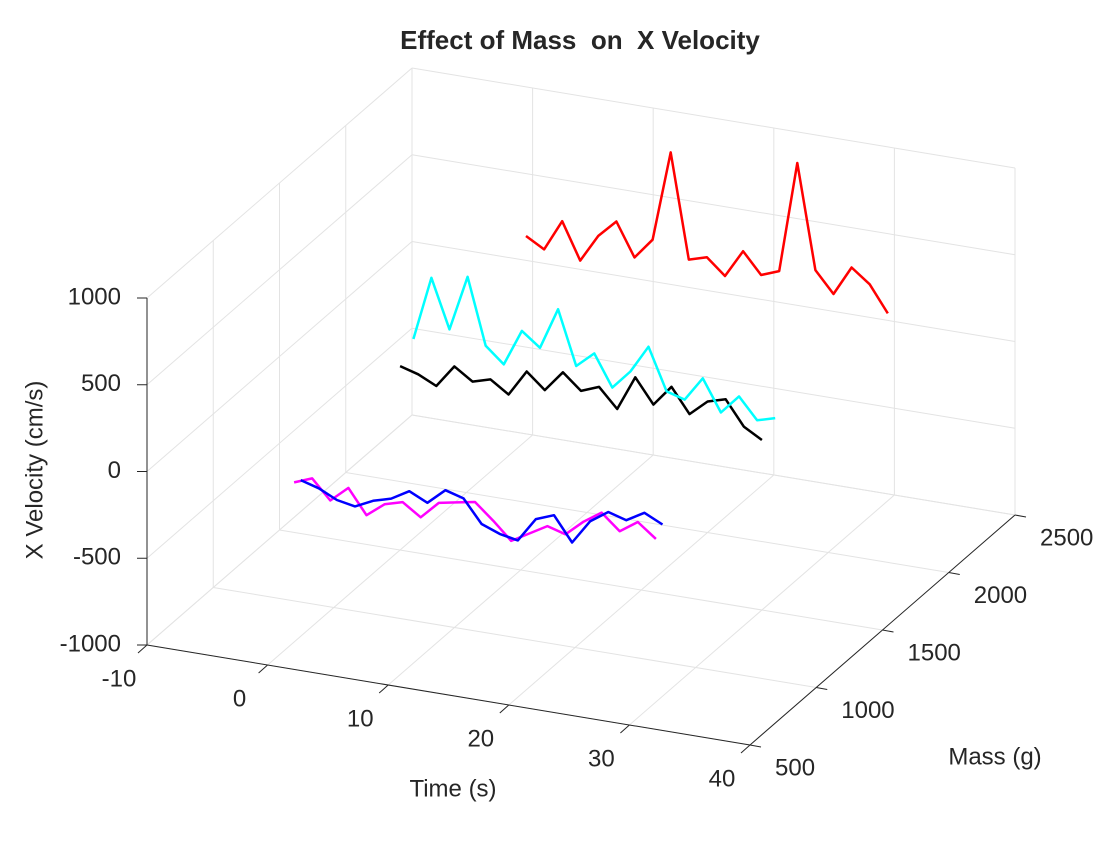 The width and height of the screenshot is (1120, 845). Describe the element at coordinates (34, 470) in the screenshot. I see `z-axis-title: X Velocity (cm/s)` at that location.